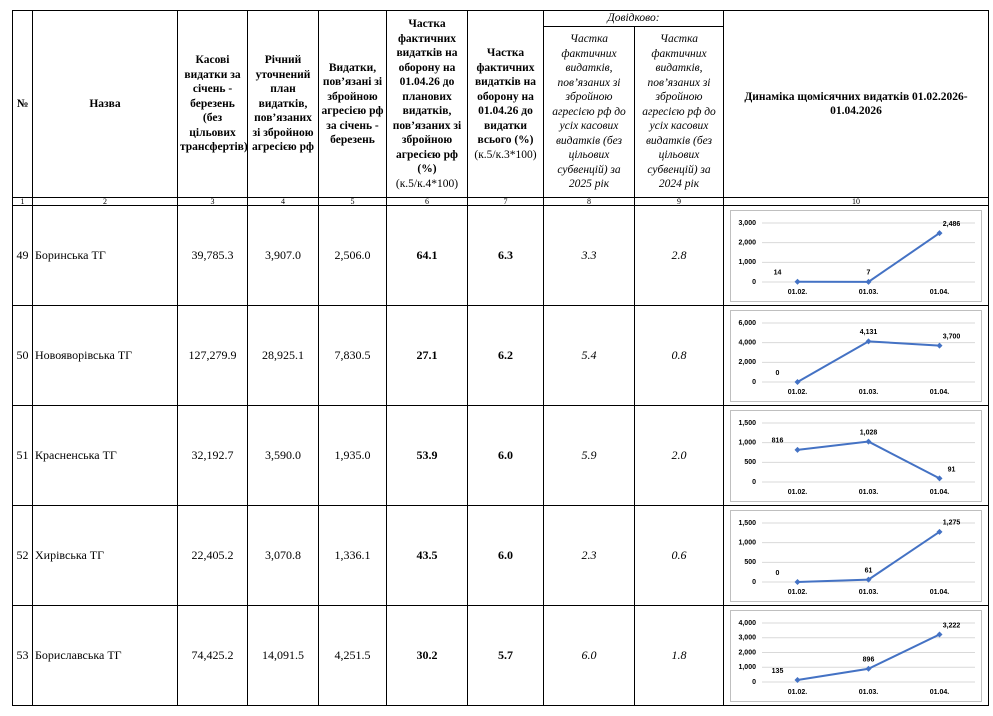  Describe the element at coordinates (505, 154) in the screenshot. I see `header-formula: (к.5/к.3*100)` at that location.